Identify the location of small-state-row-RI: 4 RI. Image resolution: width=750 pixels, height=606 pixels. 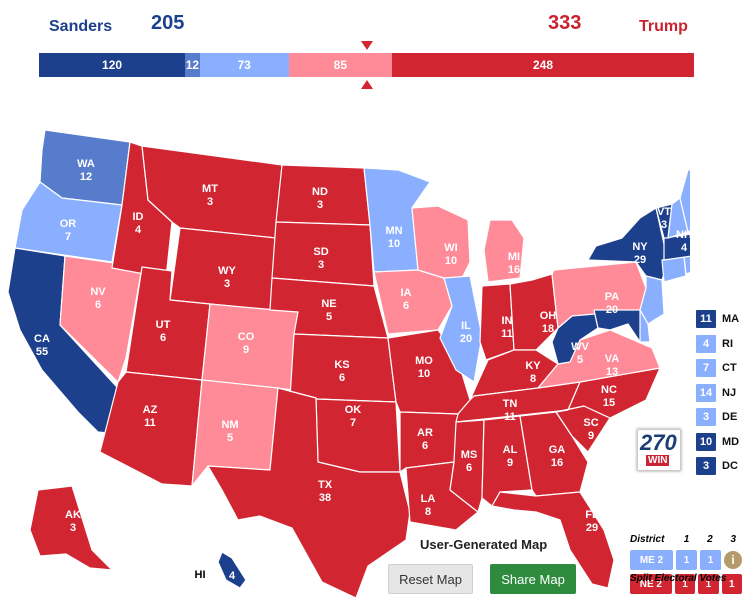
(717, 344).